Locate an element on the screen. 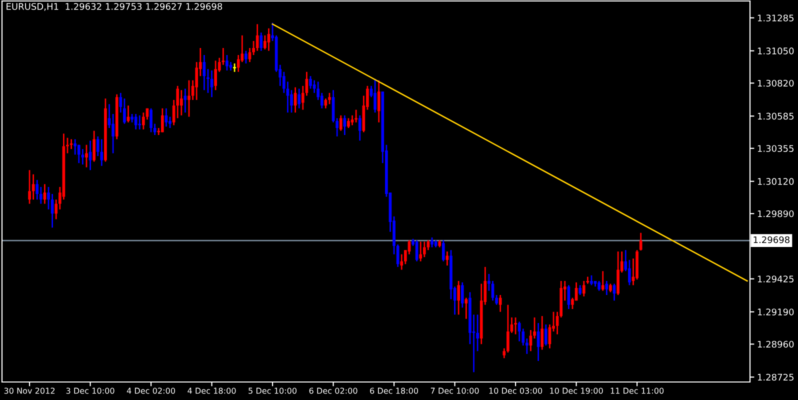 The height and width of the screenshot is (400, 798). y-tick-label: 1.30820 is located at coordinates (776, 83).